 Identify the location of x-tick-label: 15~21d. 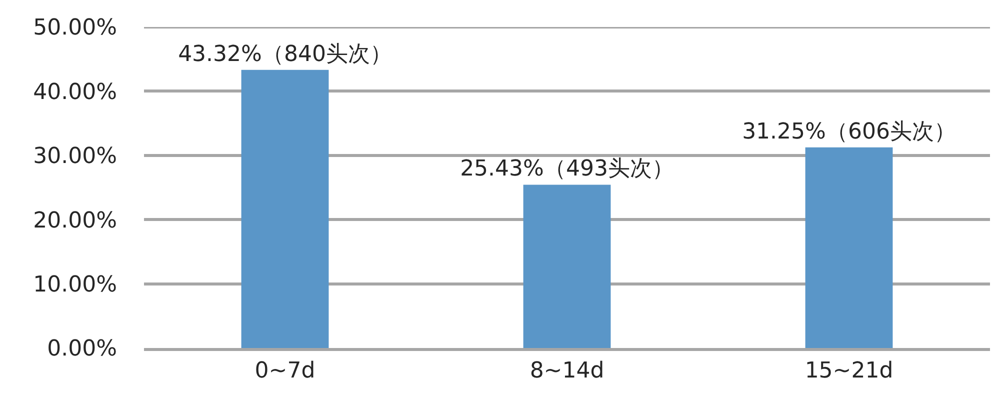
(849, 371).